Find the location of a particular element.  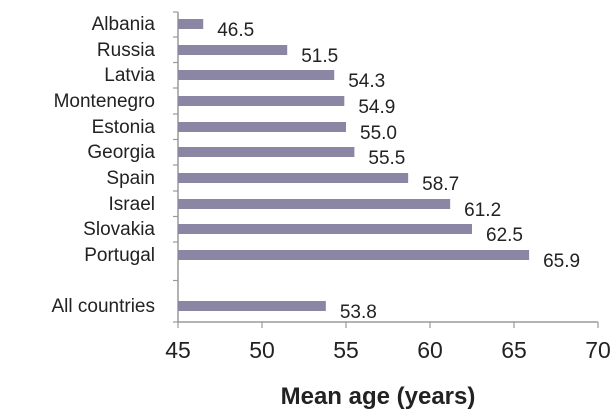

category-label: Portugal is located at coordinates (119, 255).